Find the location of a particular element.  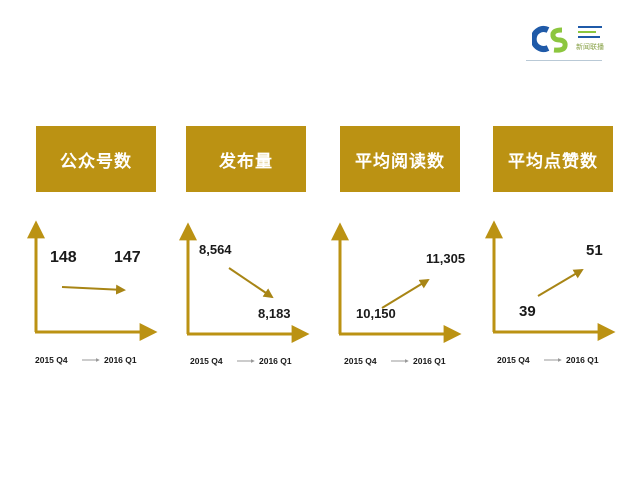

logo: 新闻联播 is located at coordinates (568, 39).